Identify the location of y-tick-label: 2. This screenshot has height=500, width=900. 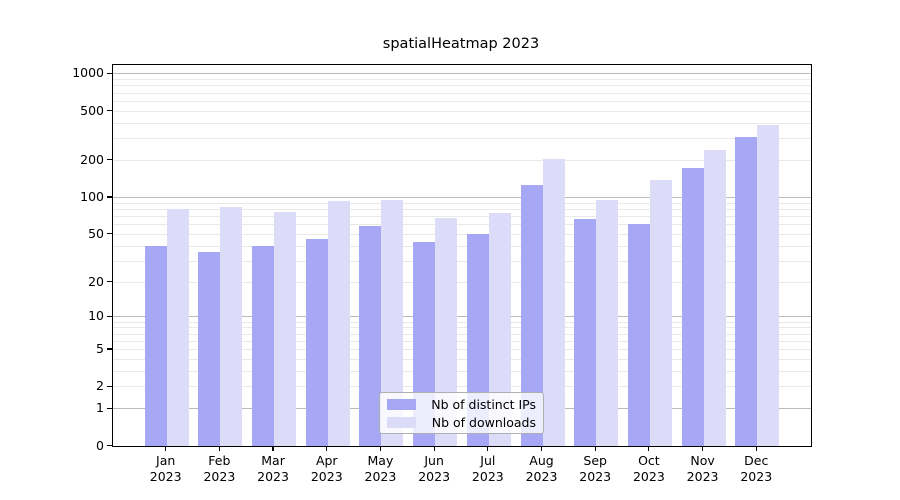
(100, 386).